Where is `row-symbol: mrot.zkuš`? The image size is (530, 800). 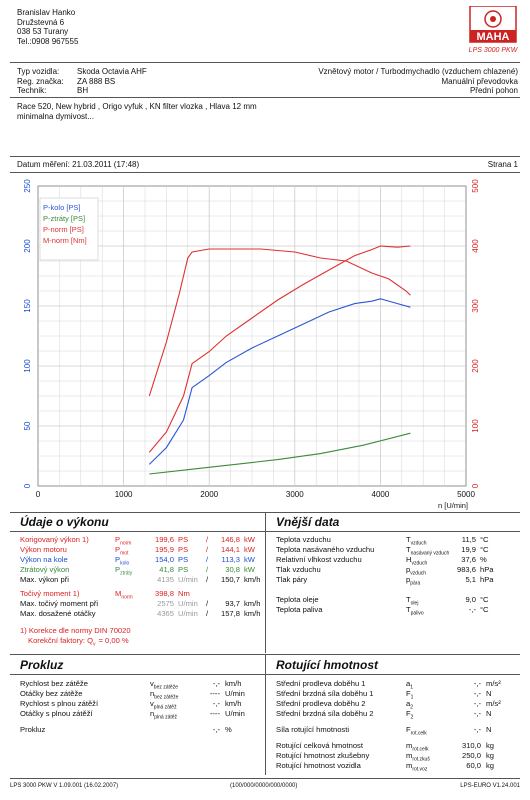 row-symbol: mrot.zkuš is located at coordinates (418, 758).